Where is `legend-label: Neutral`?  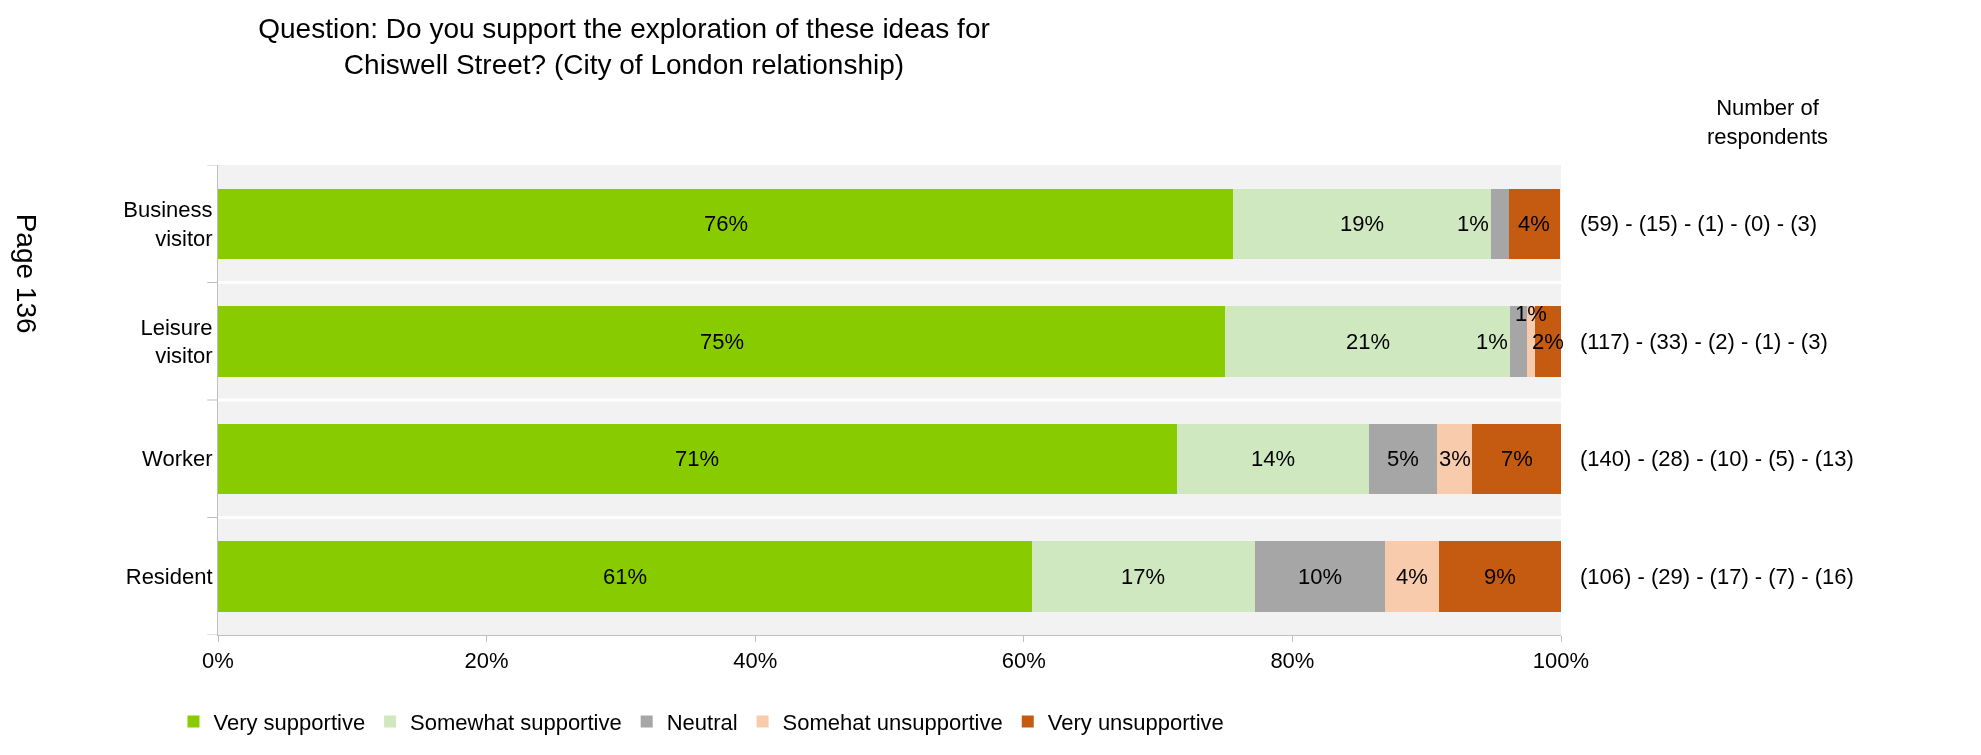
legend-label: Neutral is located at coordinates (702, 723).